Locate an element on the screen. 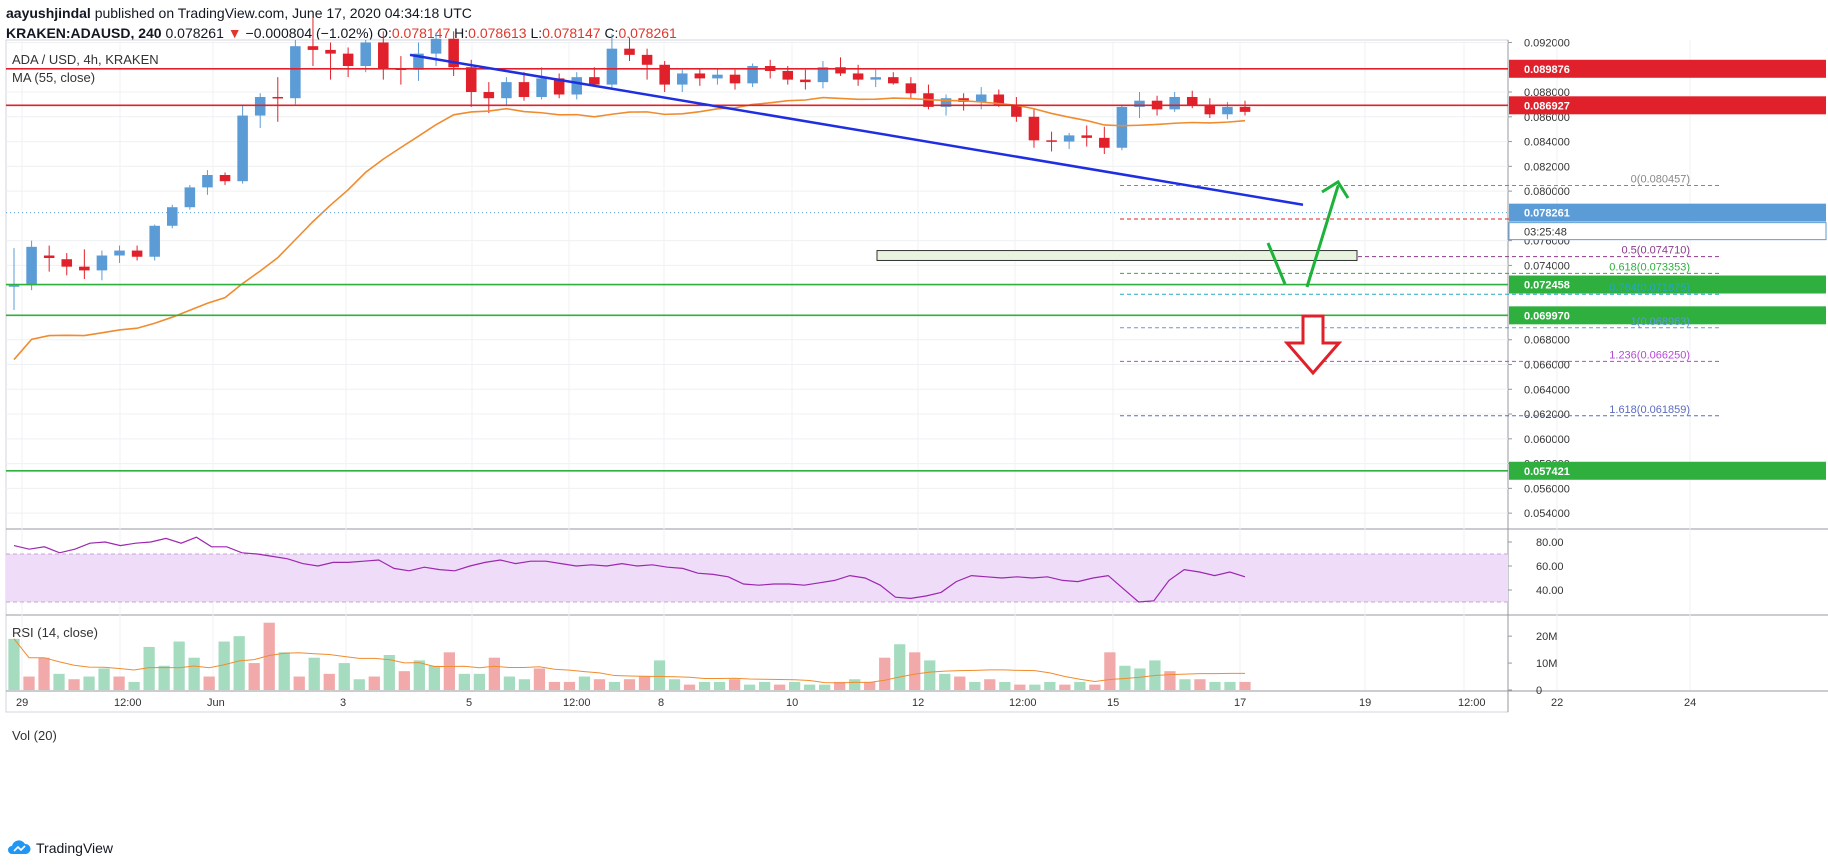 The width and height of the screenshot is (1828, 868). fib-level-label: 0(0.080457) is located at coordinates (1660, 179).